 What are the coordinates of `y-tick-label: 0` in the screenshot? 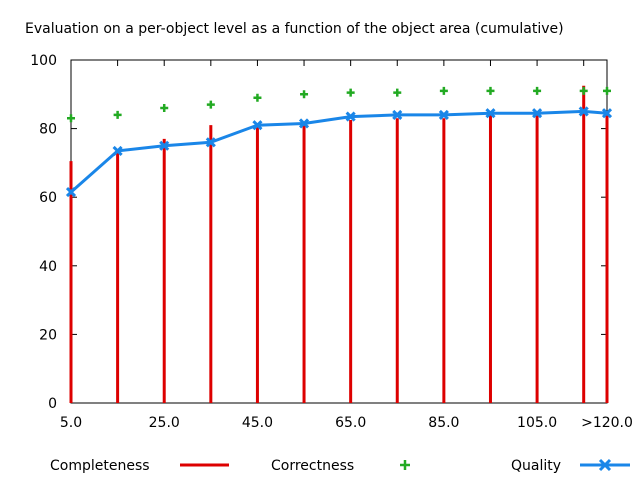 It's located at (52, 404).